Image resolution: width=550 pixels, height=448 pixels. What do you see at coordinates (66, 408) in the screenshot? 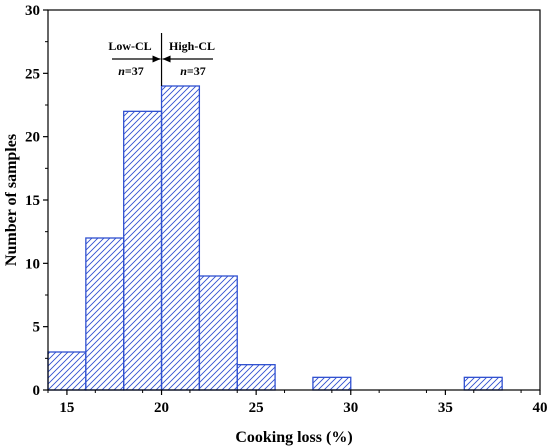
I see `x-tick-label: 15` at bounding box center [66, 408].